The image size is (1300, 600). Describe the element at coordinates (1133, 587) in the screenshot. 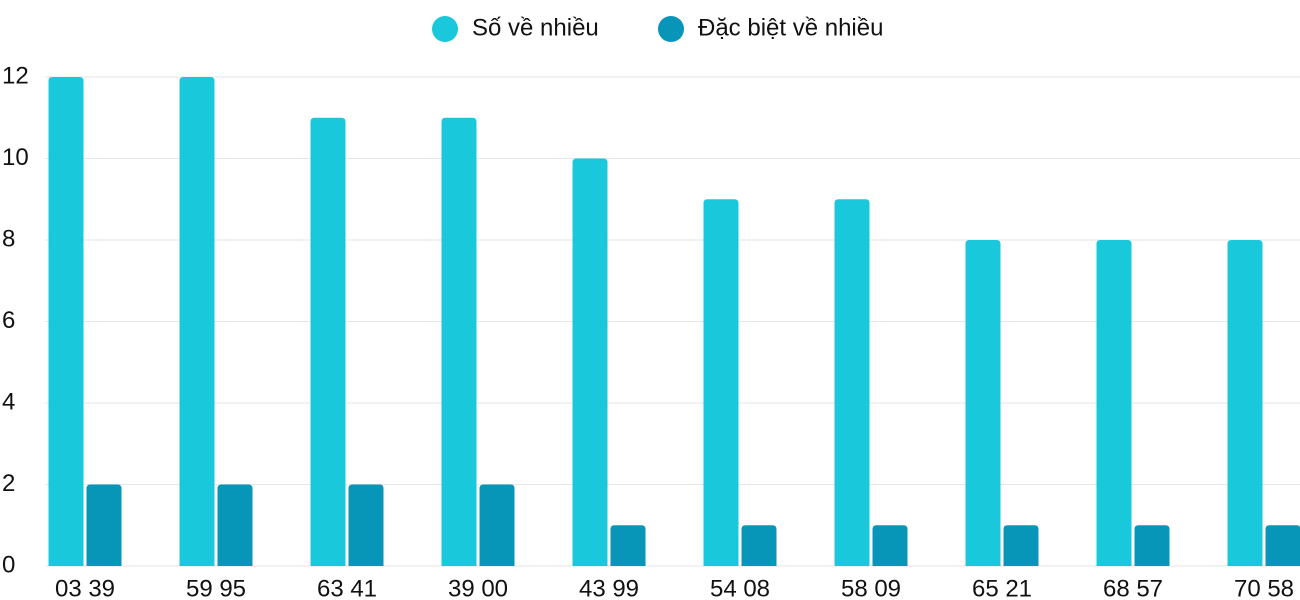

I see `x-tick-label: 68 57` at that location.